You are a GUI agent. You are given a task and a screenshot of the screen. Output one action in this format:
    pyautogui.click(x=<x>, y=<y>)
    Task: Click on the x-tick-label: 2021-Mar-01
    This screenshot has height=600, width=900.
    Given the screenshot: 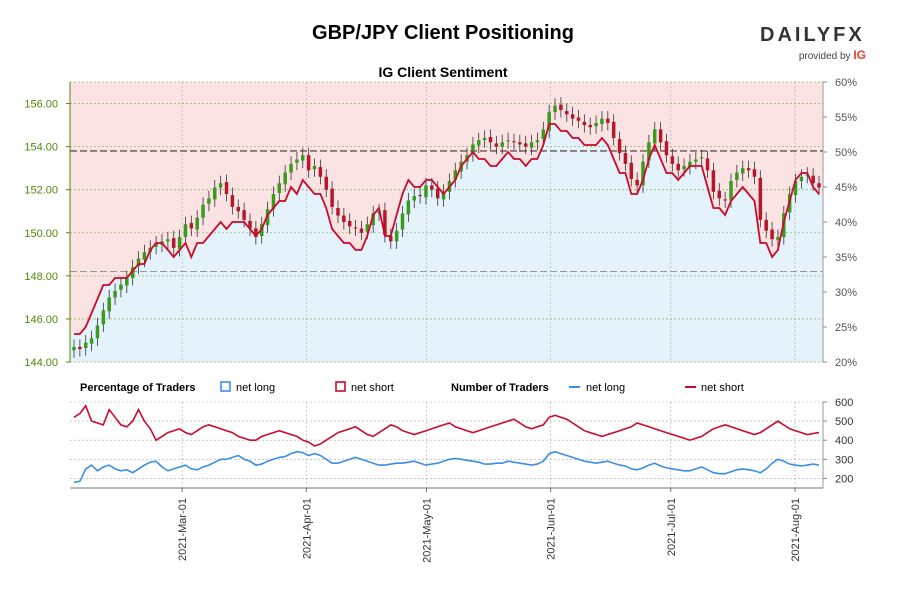 What is the action you would take?
    pyautogui.click(x=183, y=529)
    